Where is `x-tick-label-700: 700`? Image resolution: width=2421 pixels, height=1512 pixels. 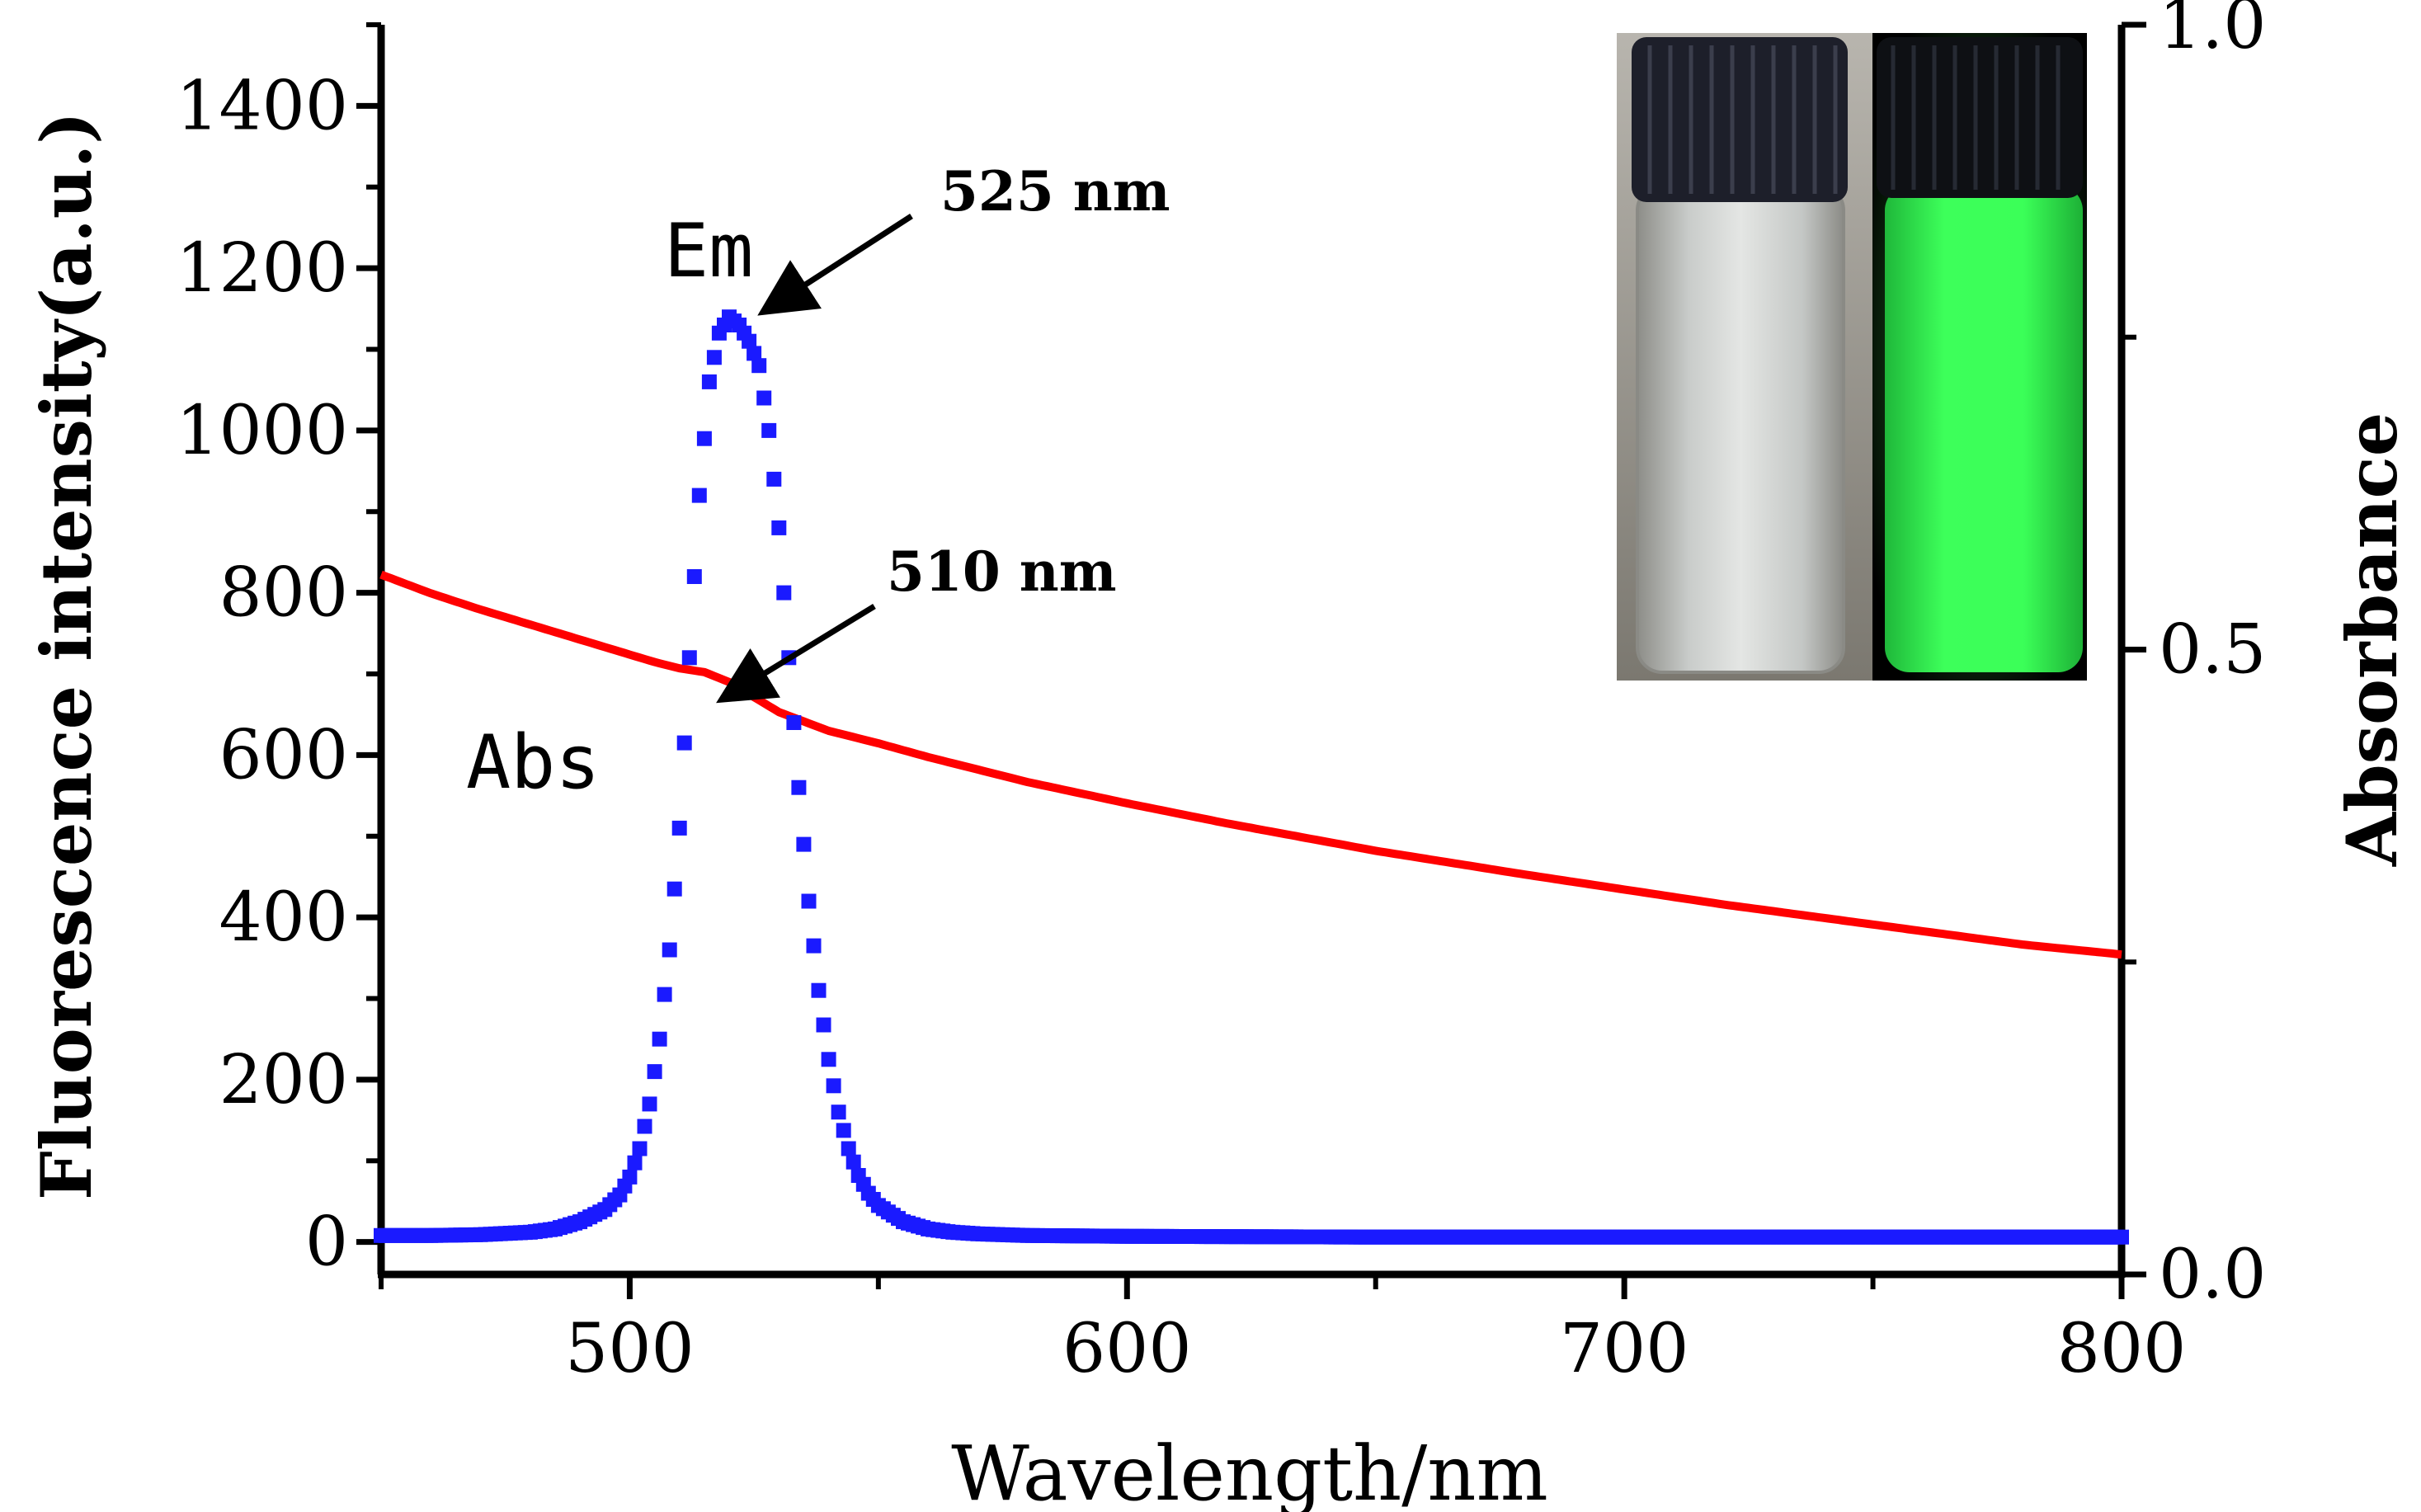
x-tick-label-700: 700 is located at coordinates (1624, 1349).